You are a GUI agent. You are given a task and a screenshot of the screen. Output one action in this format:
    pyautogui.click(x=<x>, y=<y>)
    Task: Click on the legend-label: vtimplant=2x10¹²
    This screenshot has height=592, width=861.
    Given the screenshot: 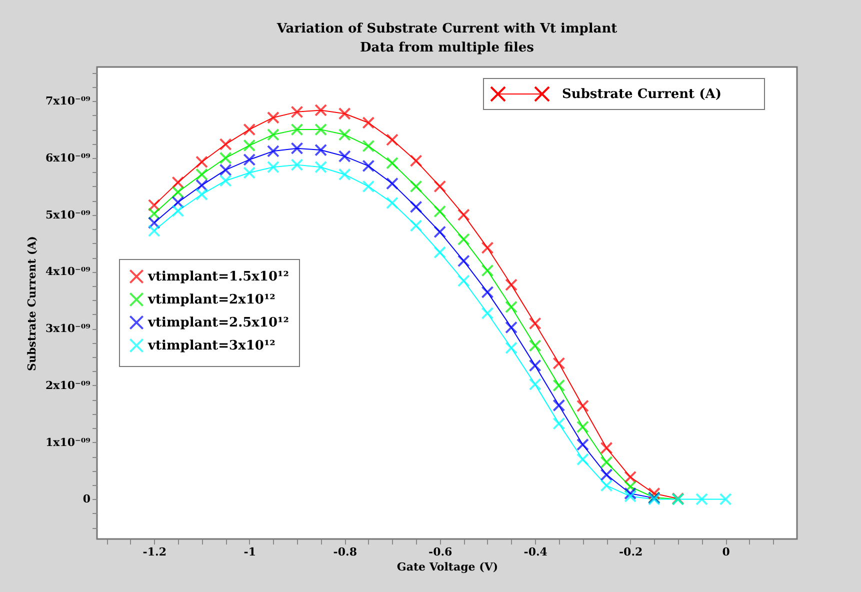 What is the action you would take?
    pyautogui.click(x=211, y=300)
    